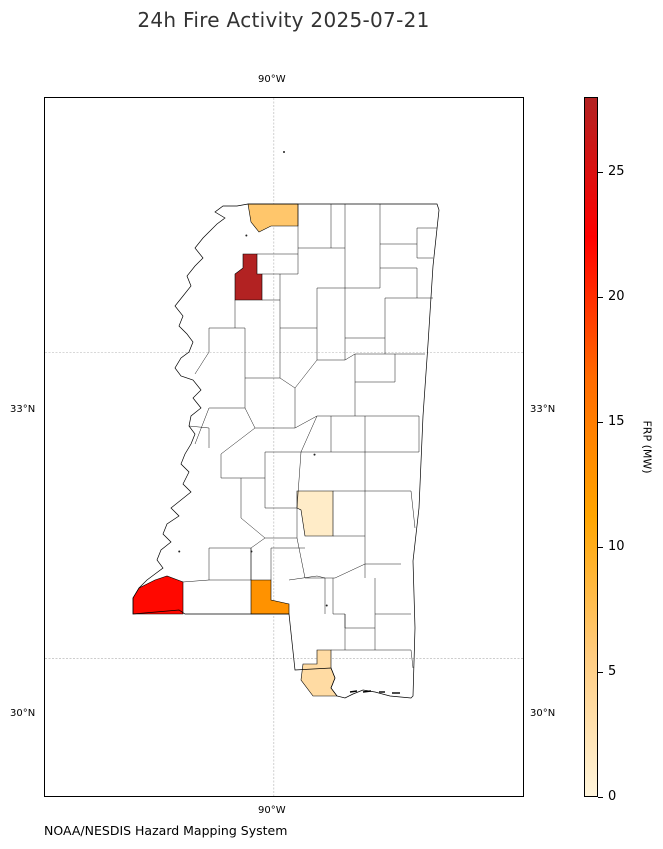 This screenshot has height=849, width=663. Describe the element at coordinates (179, 551) in the screenshot. I see `fire-point-wilkinson` at that location.